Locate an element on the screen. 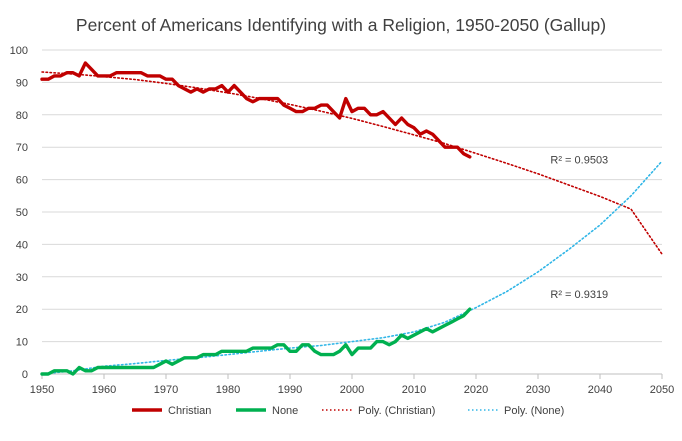 Image resolution: width=682 pixels, height=441 pixels. y-tick-label: 70 is located at coordinates (22, 148).